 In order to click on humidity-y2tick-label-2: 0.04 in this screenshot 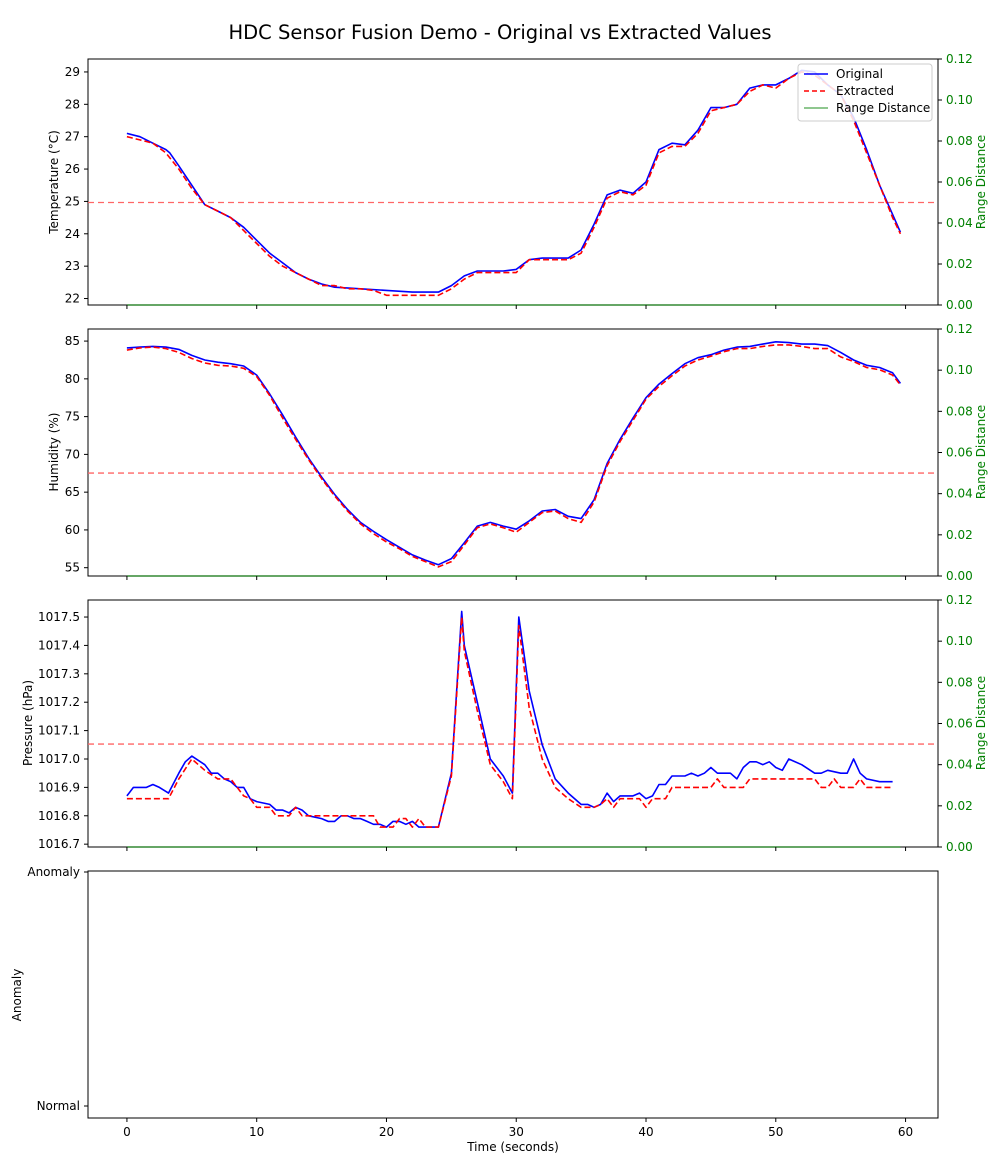, I will do `click(959, 494)`.